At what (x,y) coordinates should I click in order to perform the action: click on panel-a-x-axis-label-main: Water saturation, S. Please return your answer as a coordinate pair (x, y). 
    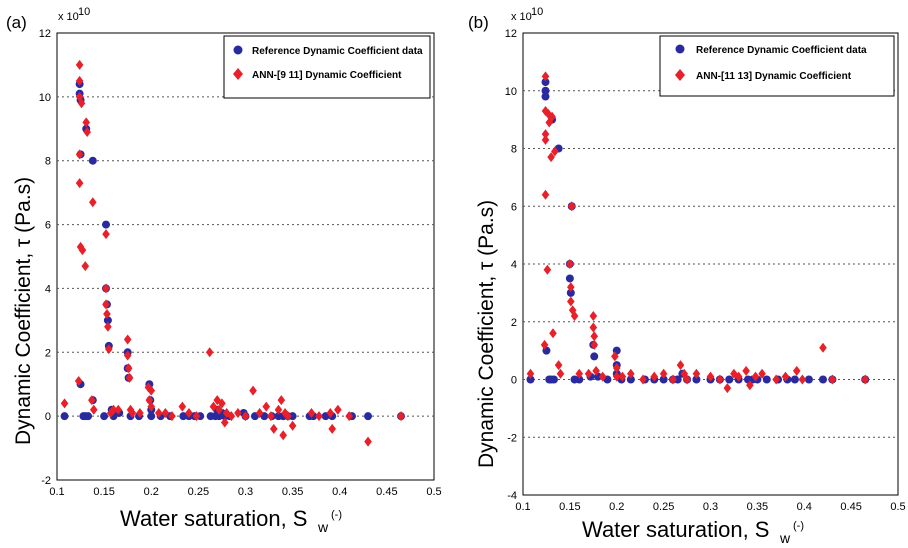
    Looking at the image, I should click on (213, 518).